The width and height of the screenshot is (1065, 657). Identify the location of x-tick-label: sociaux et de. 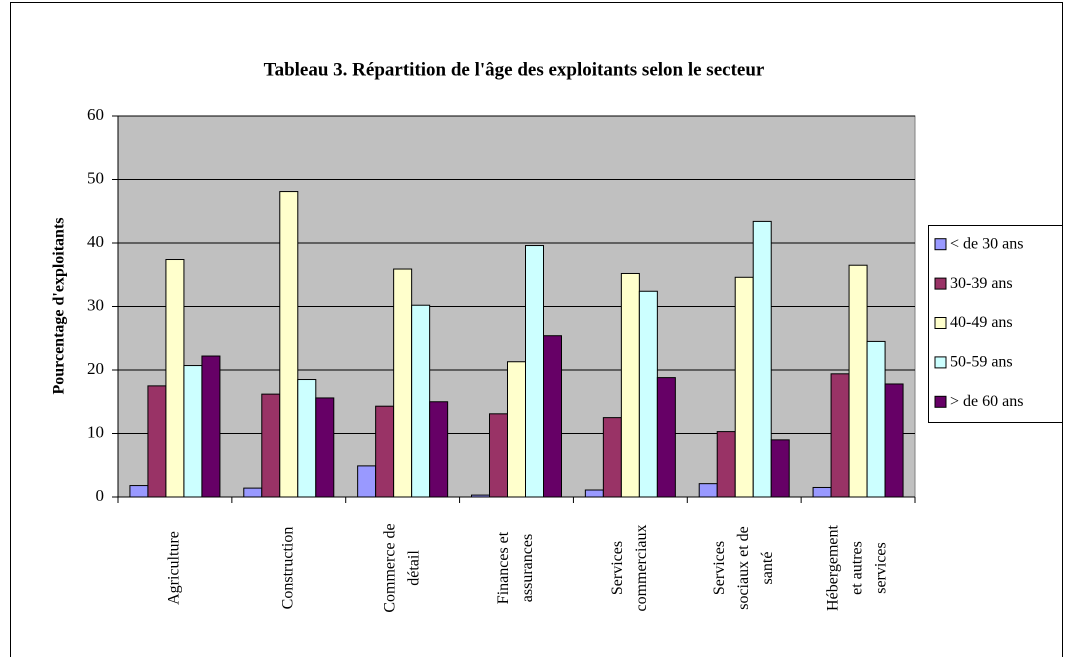
(743, 568).